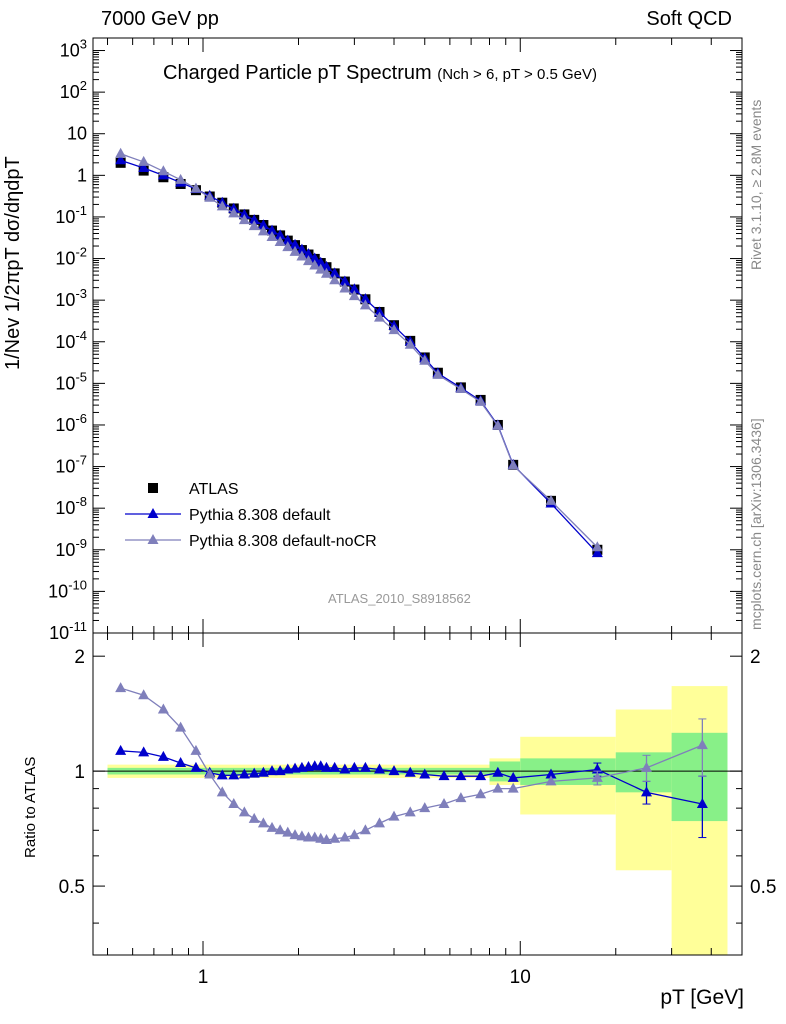 The width and height of the screenshot is (786, 1024). I want to click on chart-title-cuts: (Nch > 6, pT > 0.5 GeV), so click(517, 74).